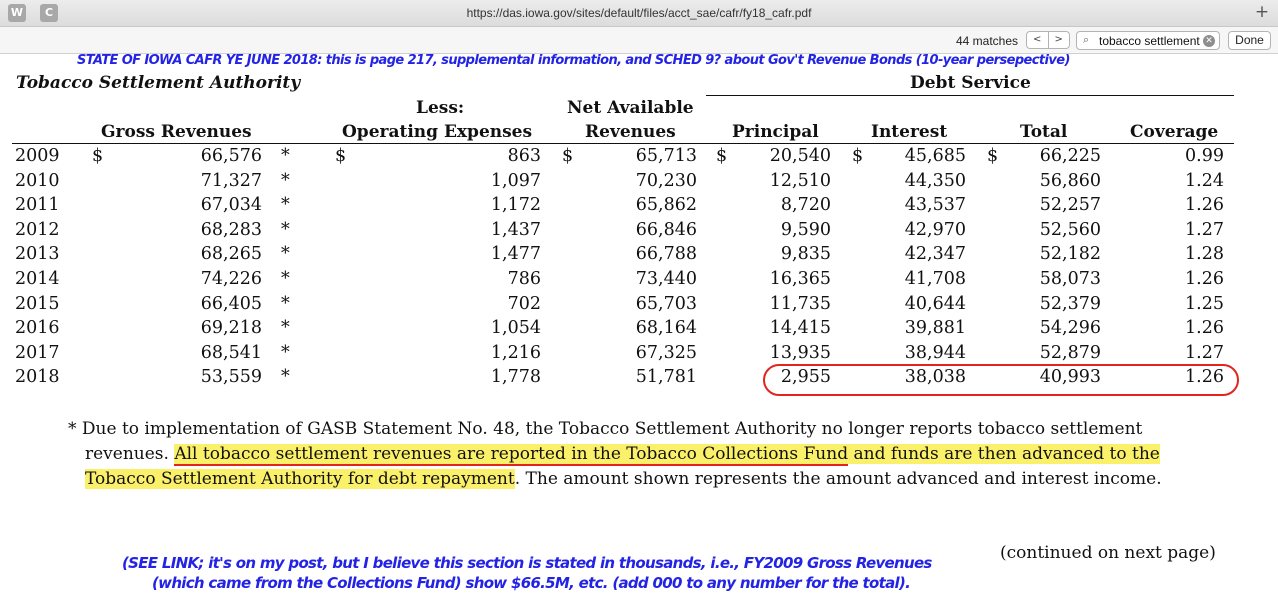 This screenshot has width=1278, height=608. What do you see at coordinates (1070, 328) in the screenshot?
I see `cell-total: 54,296` at bounding box center [1070, 328].